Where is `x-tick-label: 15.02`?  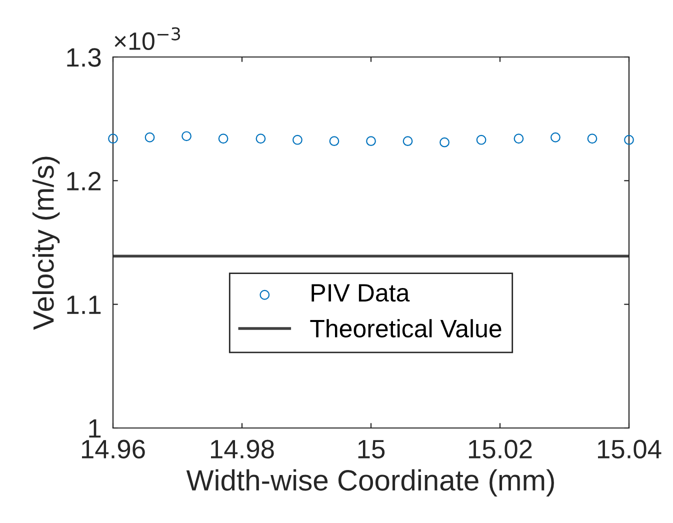
x-tick-label: 15.02 is located at coordinates (500, 449).